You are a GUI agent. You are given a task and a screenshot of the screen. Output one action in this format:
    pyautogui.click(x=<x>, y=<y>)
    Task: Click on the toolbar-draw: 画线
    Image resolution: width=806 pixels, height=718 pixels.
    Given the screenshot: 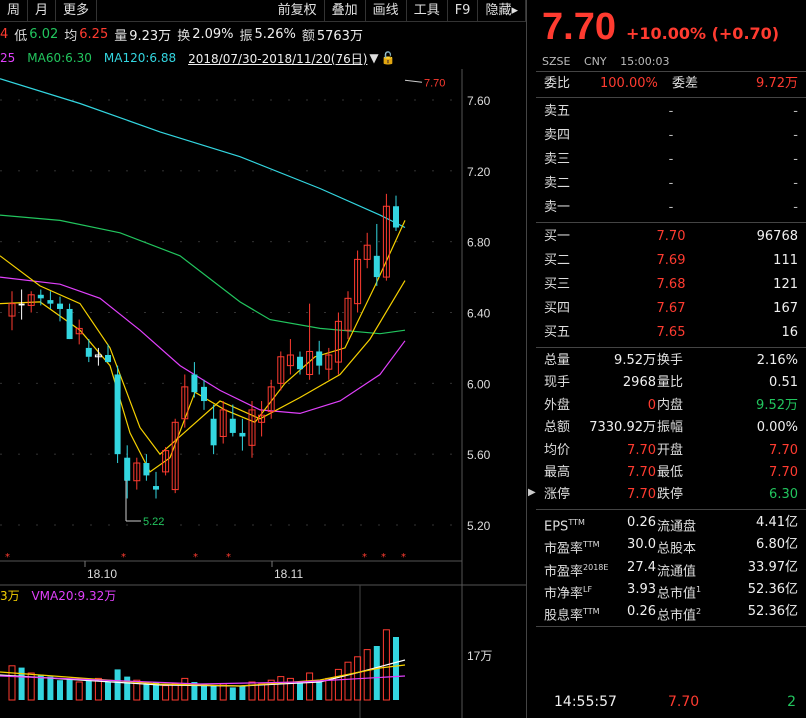 What is the action you would take?
    pyautogui.click(x=386, y=11)
    